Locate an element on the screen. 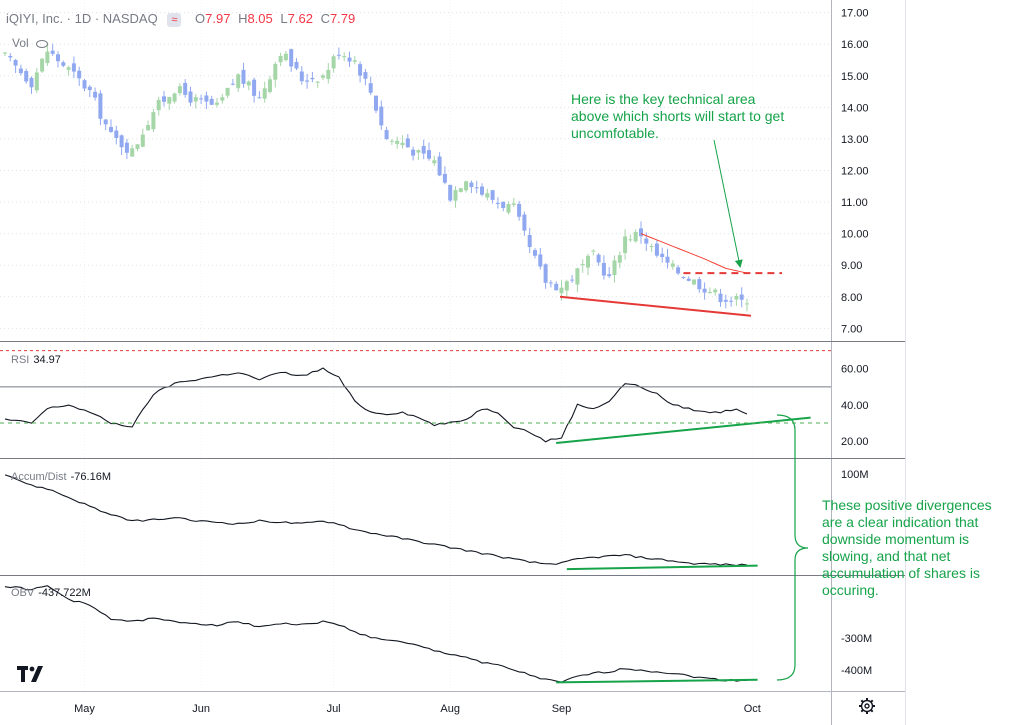 This screenshot has width=1014, height=725. x-tick-sep: Sep is located at coordinates (562, 709).